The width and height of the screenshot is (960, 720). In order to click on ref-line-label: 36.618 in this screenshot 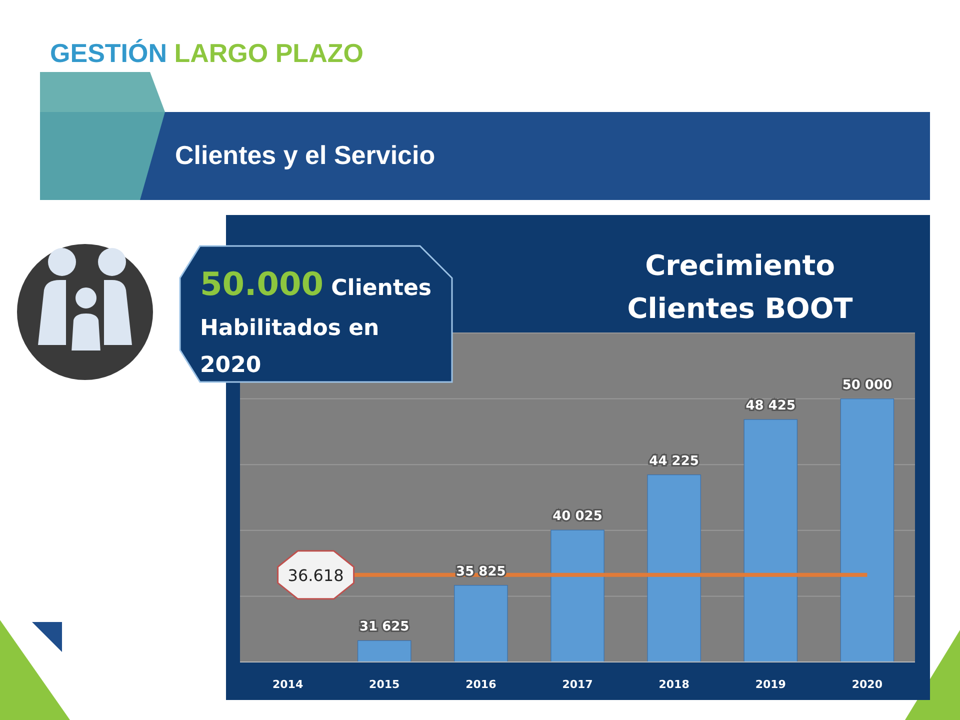, I will do `click(316, 575)`.